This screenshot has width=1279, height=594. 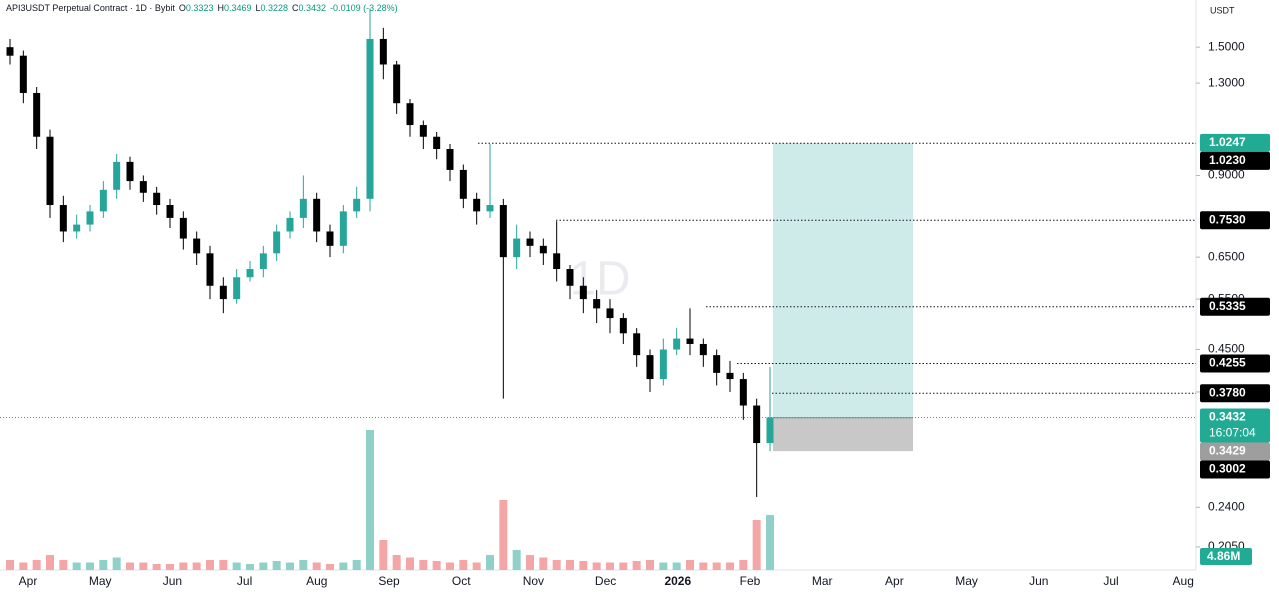 I want to click on y-tick-label: 0.2400, so click(x=1226, y=507).